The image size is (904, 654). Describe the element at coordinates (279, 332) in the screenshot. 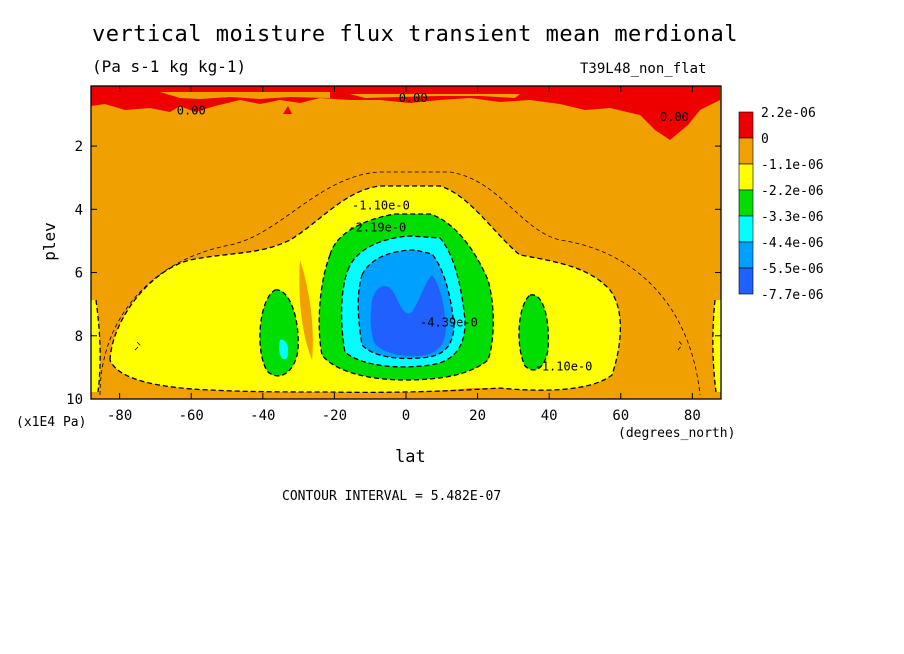

I see `contour-fill-green-left` at that location.